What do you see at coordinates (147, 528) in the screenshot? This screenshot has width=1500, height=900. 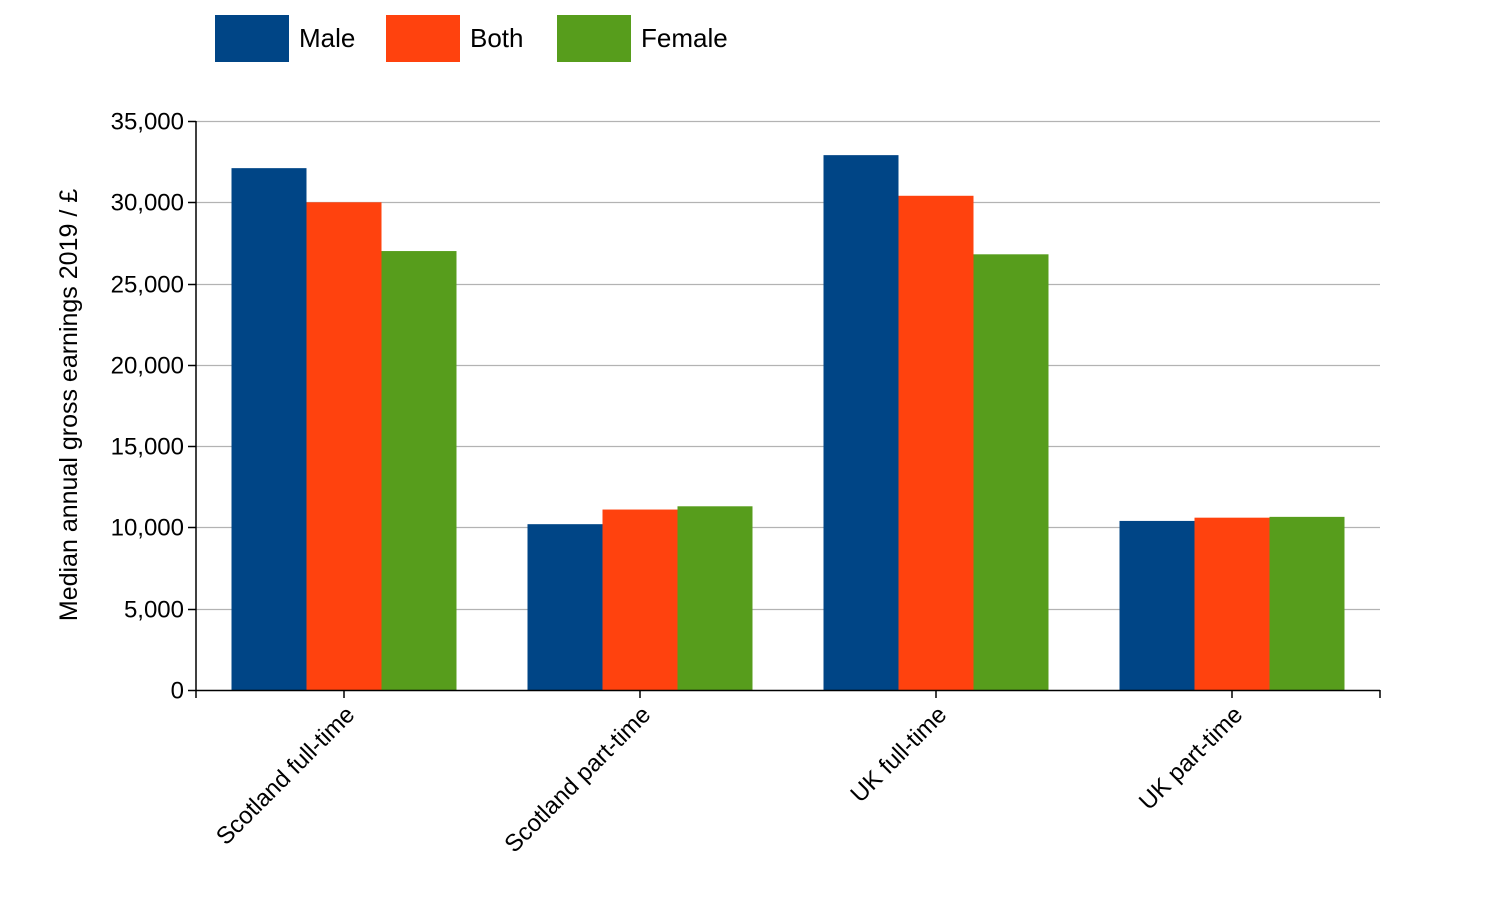 I see `y-tick-label: 10,000` at bounding box center [147, 528].